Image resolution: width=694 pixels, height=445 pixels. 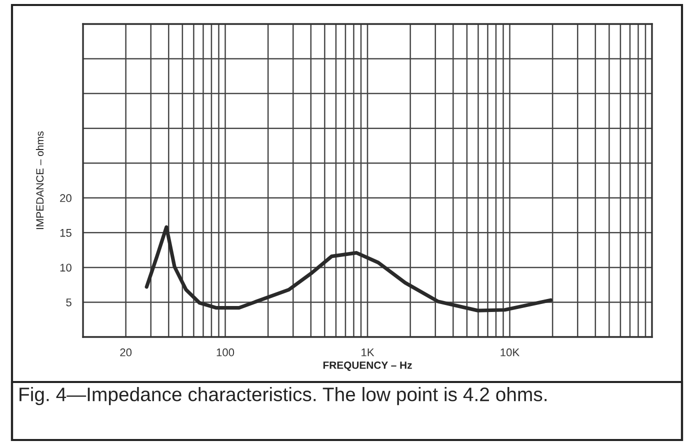 I want to click on x-tick-label: 10K, so click(x=510, y=352).